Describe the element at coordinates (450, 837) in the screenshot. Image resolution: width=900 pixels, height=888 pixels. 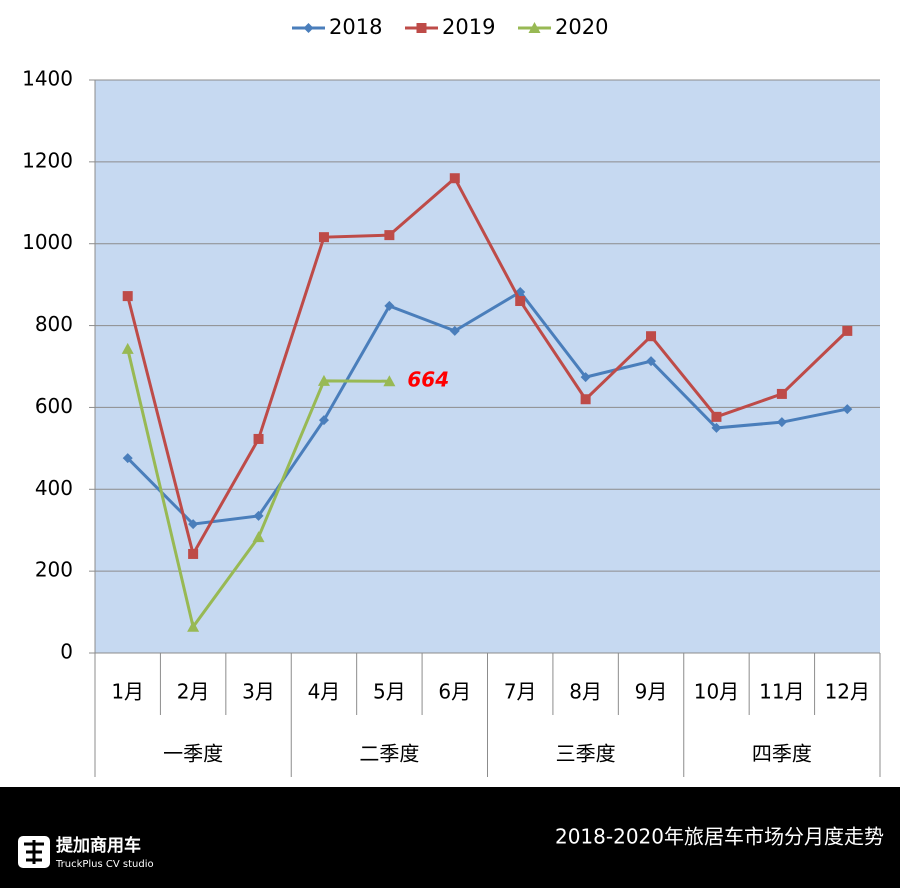
I see `footer-bar` at that location.